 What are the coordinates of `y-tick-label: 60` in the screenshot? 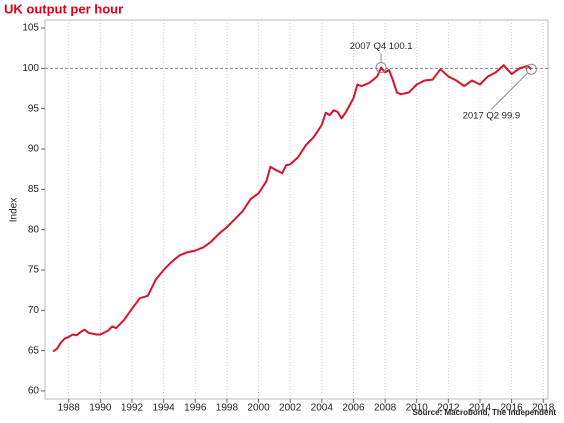 It's located at (34, 391).